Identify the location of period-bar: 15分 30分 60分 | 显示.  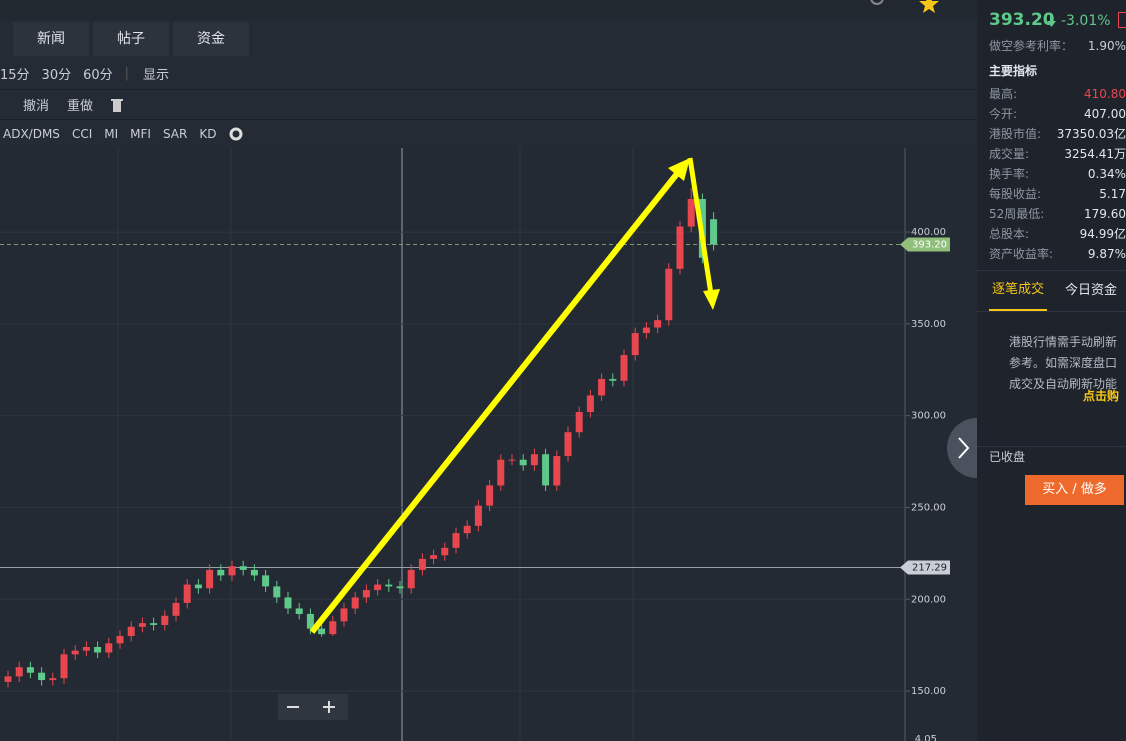
(488, 74).